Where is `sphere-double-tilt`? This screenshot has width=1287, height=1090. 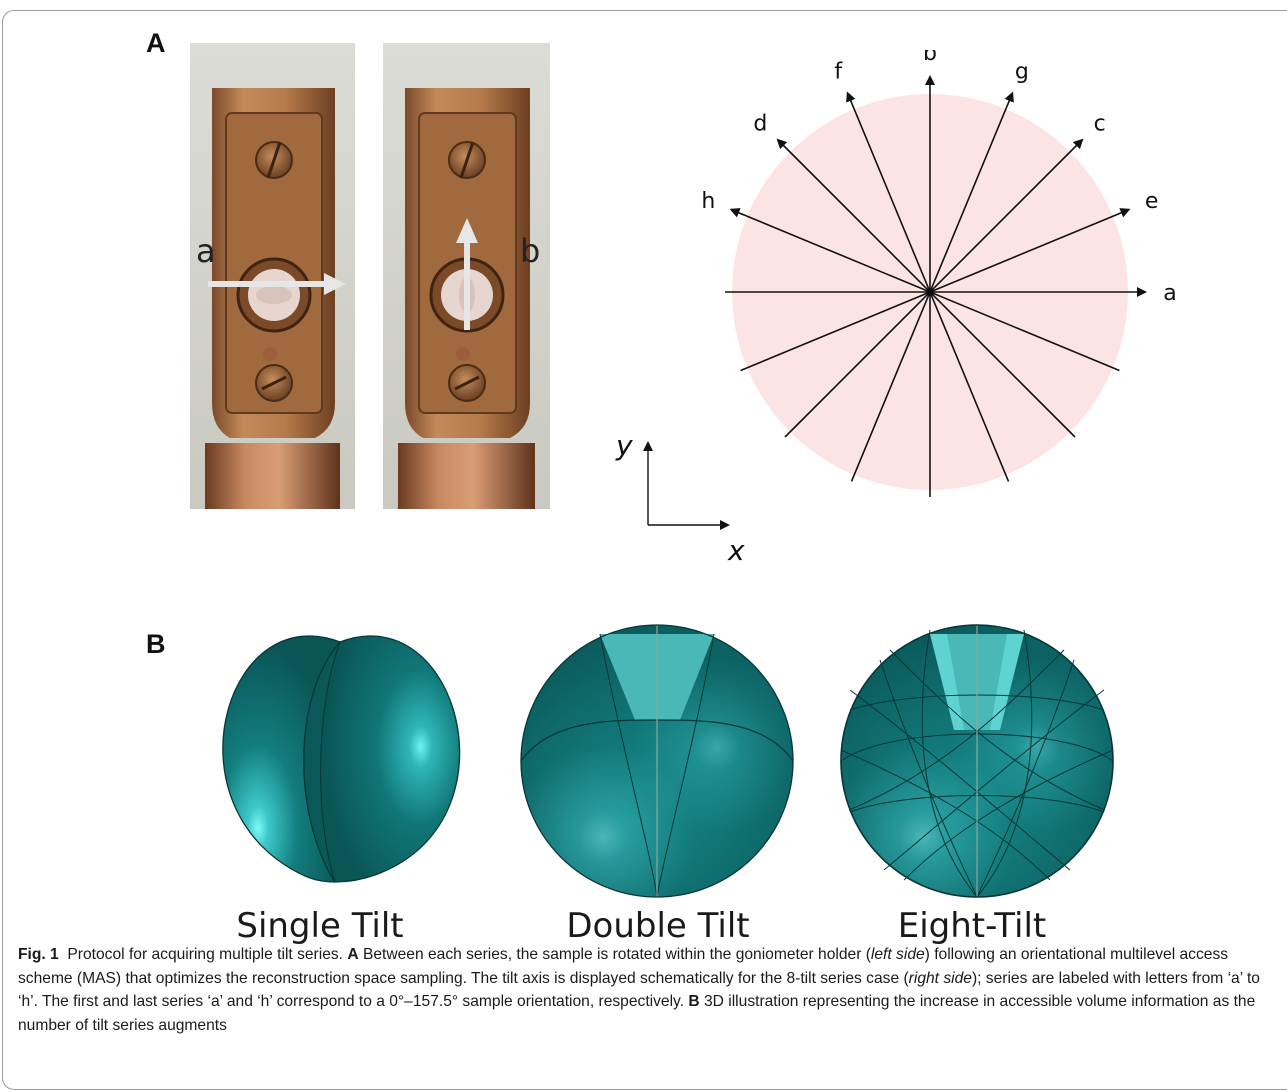
sphere-double-tilt is located at coordinates (657, 761).